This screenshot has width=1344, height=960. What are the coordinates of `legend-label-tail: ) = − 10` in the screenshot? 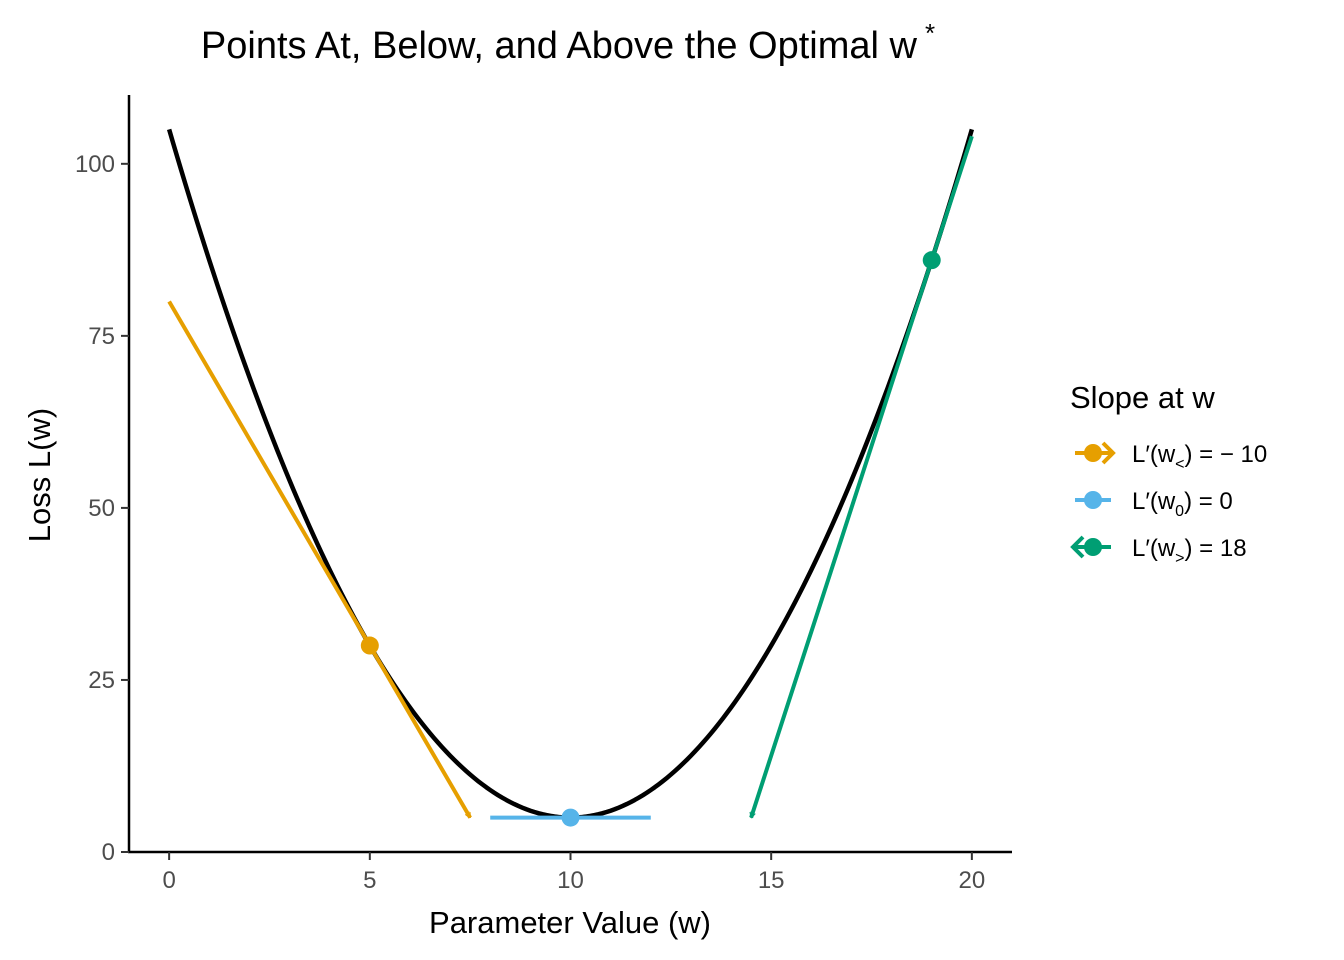 It's located at (1226, 454).